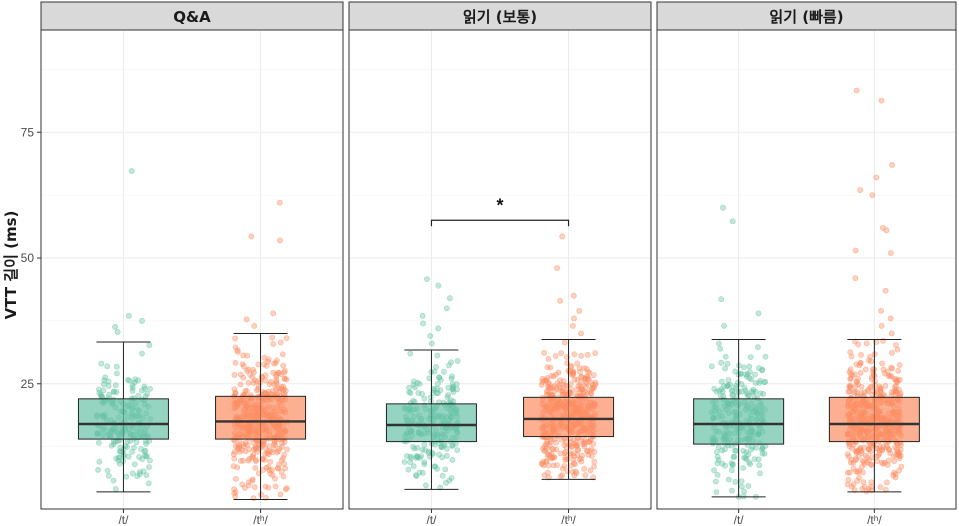 The height and width of the screenshot is (526, 959). I want to click on facet-strip-label: 읽기 (빠름), so click(806, 17).